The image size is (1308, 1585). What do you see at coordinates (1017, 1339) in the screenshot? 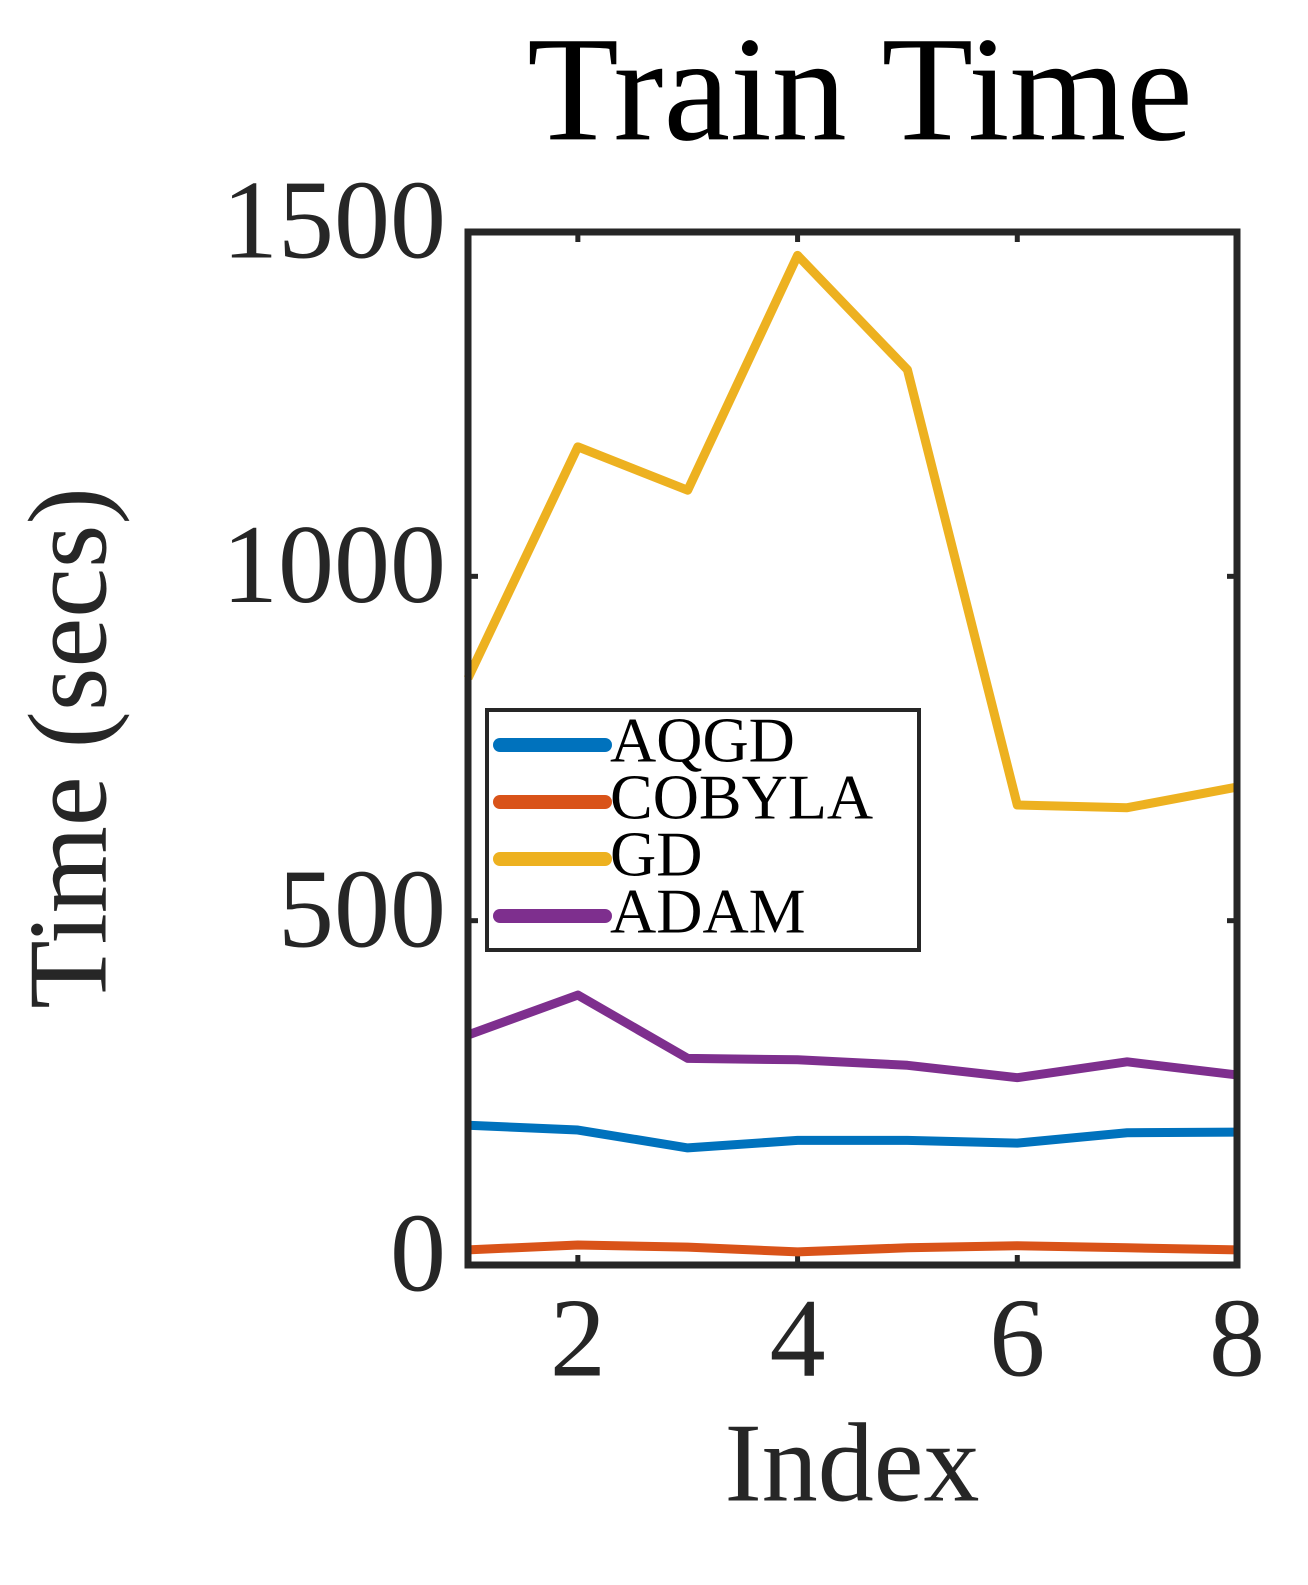
I see `x-tick-label: 6` at bounding box center [1017, 1339].